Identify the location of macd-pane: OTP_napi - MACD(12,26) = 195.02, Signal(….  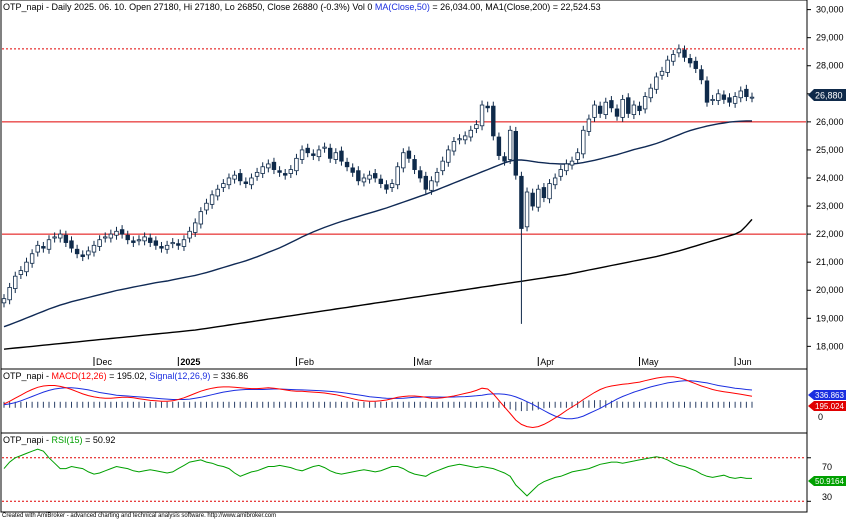
(423, 401).